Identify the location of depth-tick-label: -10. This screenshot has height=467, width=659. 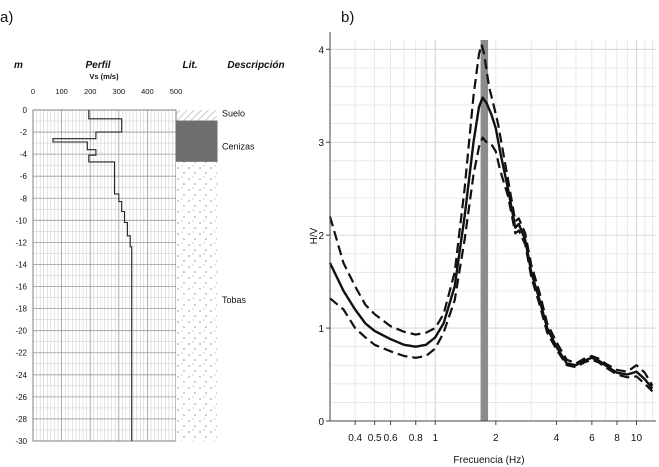
(21, 220).